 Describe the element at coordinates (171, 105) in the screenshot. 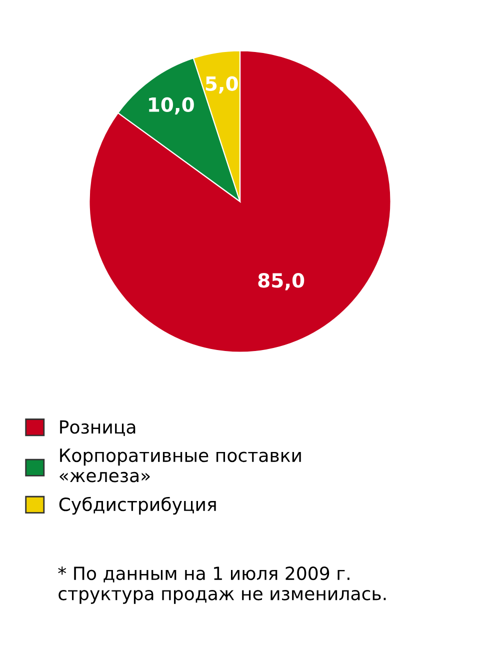

I see `data-label: 10,0` at that location.